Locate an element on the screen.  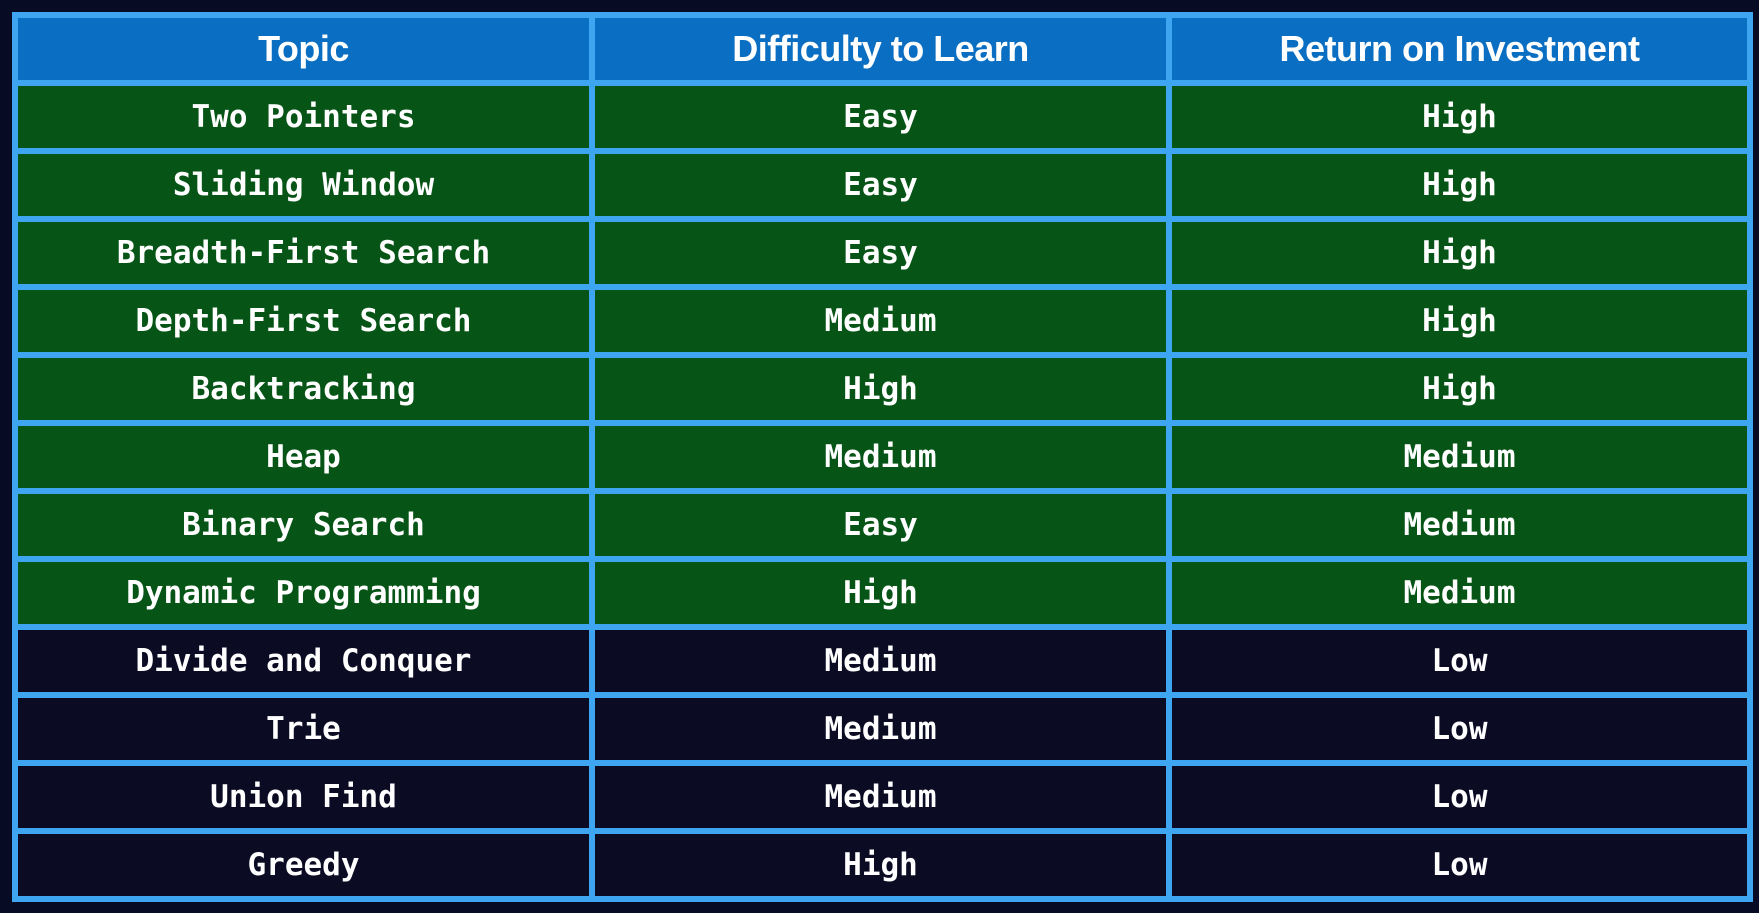
topic-cell: Two Pointers is located at coordinates (303, 117).